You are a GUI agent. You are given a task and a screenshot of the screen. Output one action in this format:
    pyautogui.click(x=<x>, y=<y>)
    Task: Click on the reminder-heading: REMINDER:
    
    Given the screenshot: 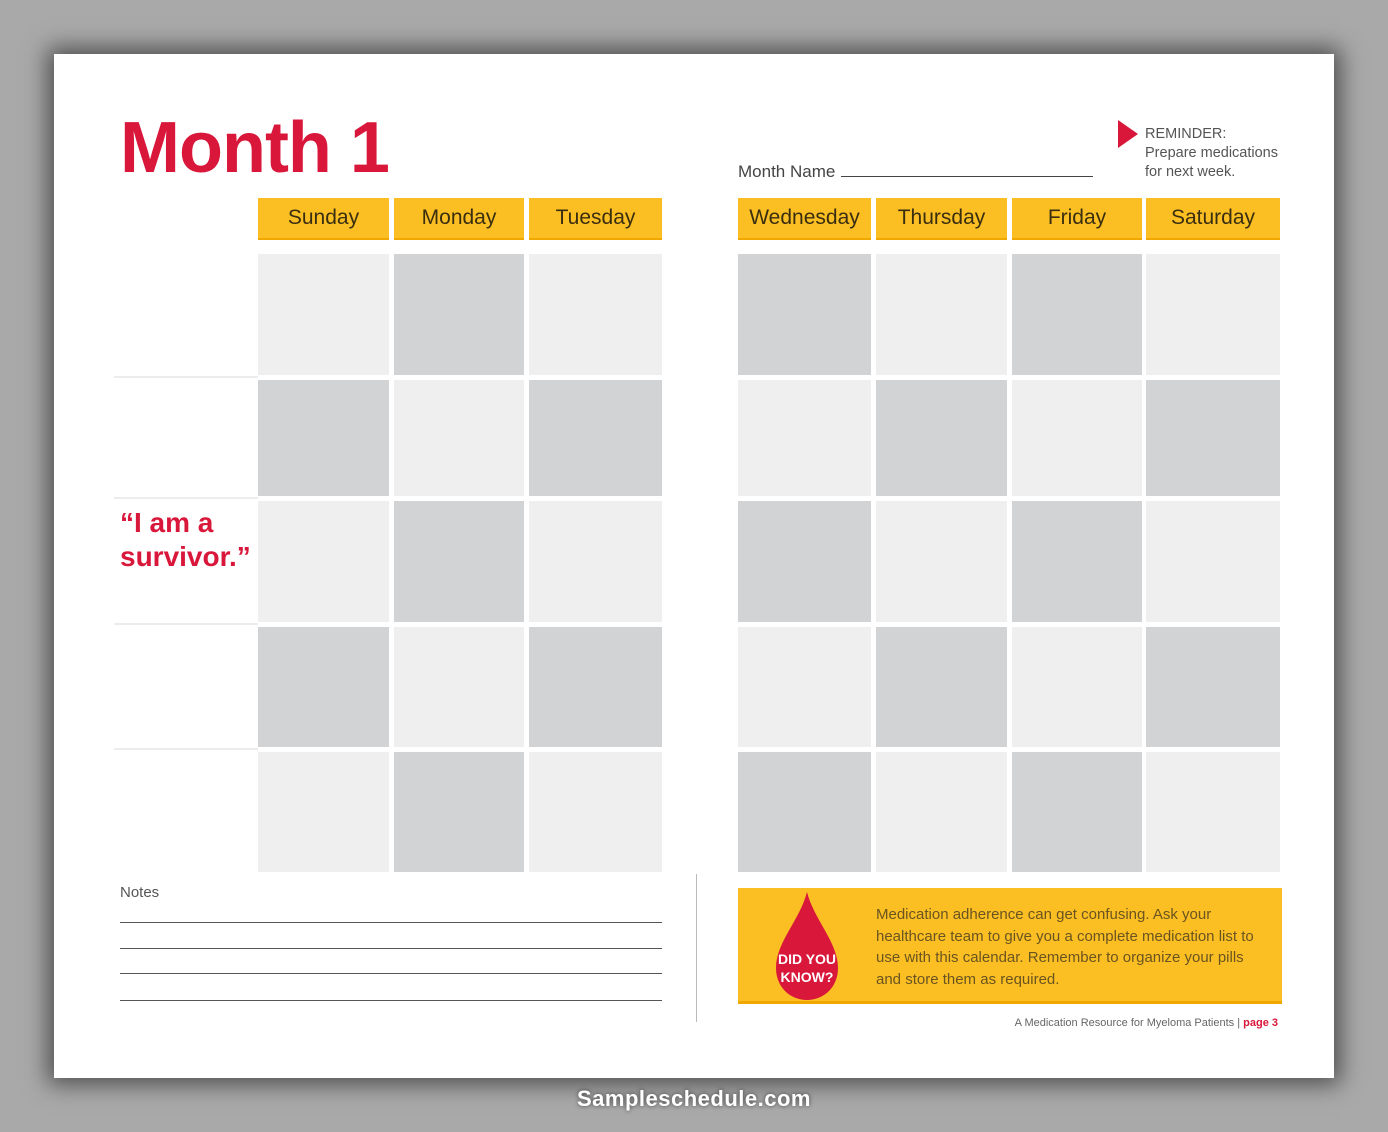 What is the action you would take?
    pyautogui.click(x=1186, y=134)
    